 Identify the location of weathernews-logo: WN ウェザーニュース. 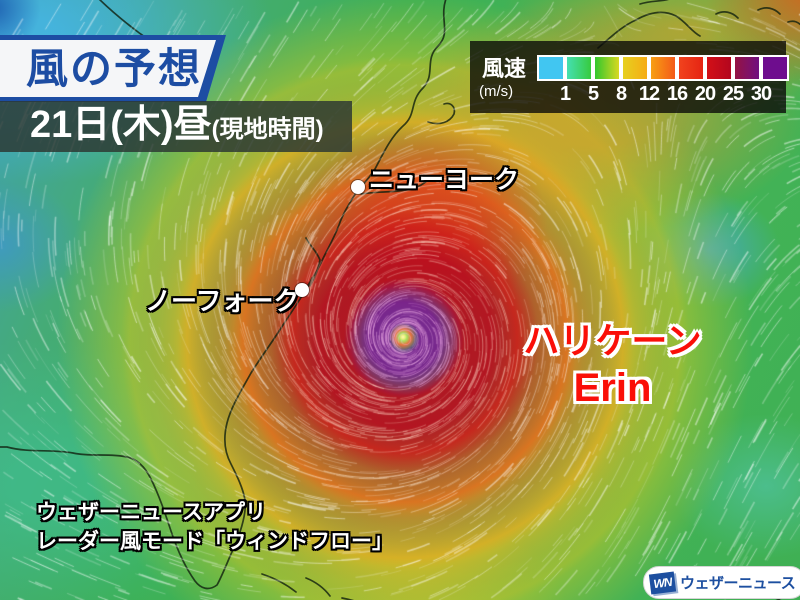
(721, 582).